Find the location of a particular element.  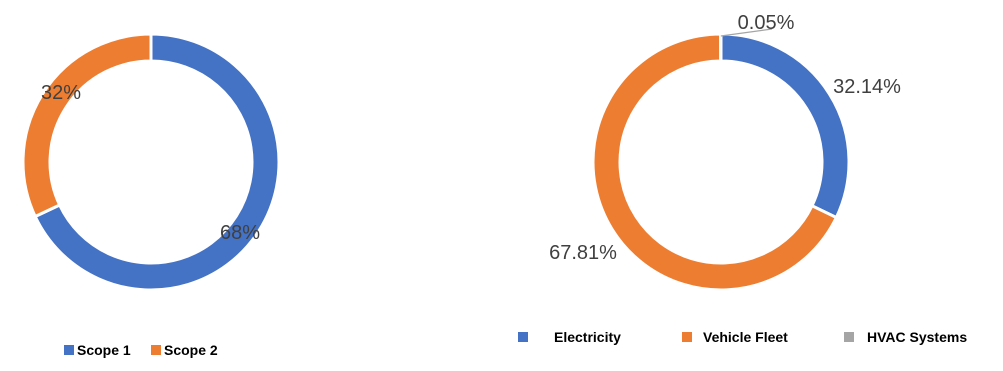

legend-swatch-electricity is located at coordinates (523, 337).